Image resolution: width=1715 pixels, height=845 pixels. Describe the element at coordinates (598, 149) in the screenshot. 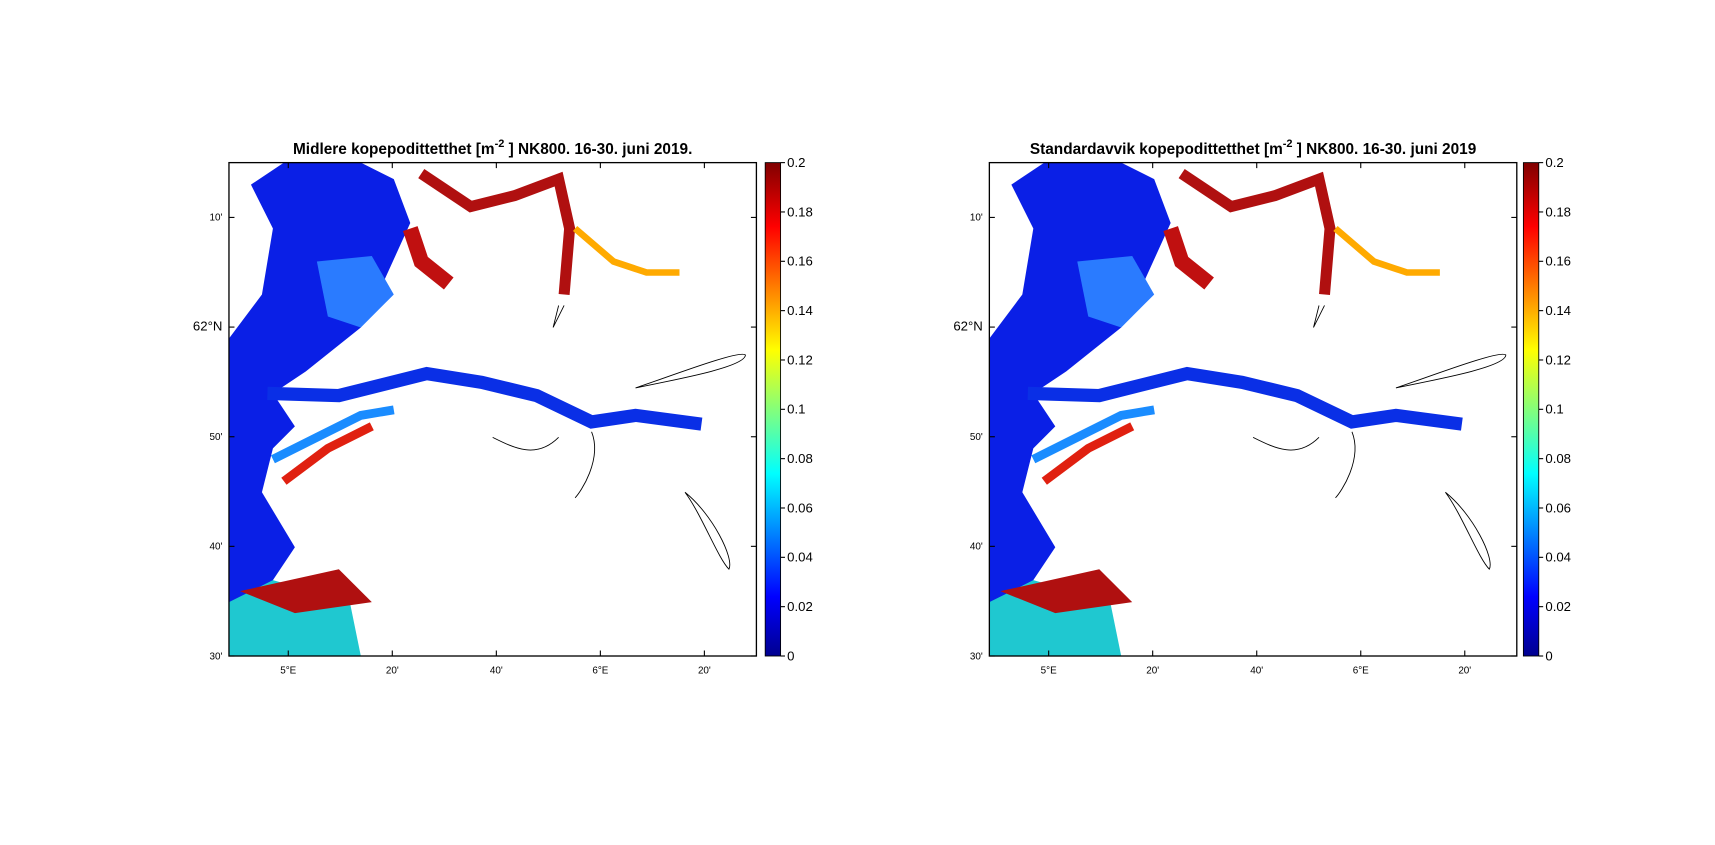

I see `title-text-end: ] NK800. 16-30. juni 2019.` at that location.